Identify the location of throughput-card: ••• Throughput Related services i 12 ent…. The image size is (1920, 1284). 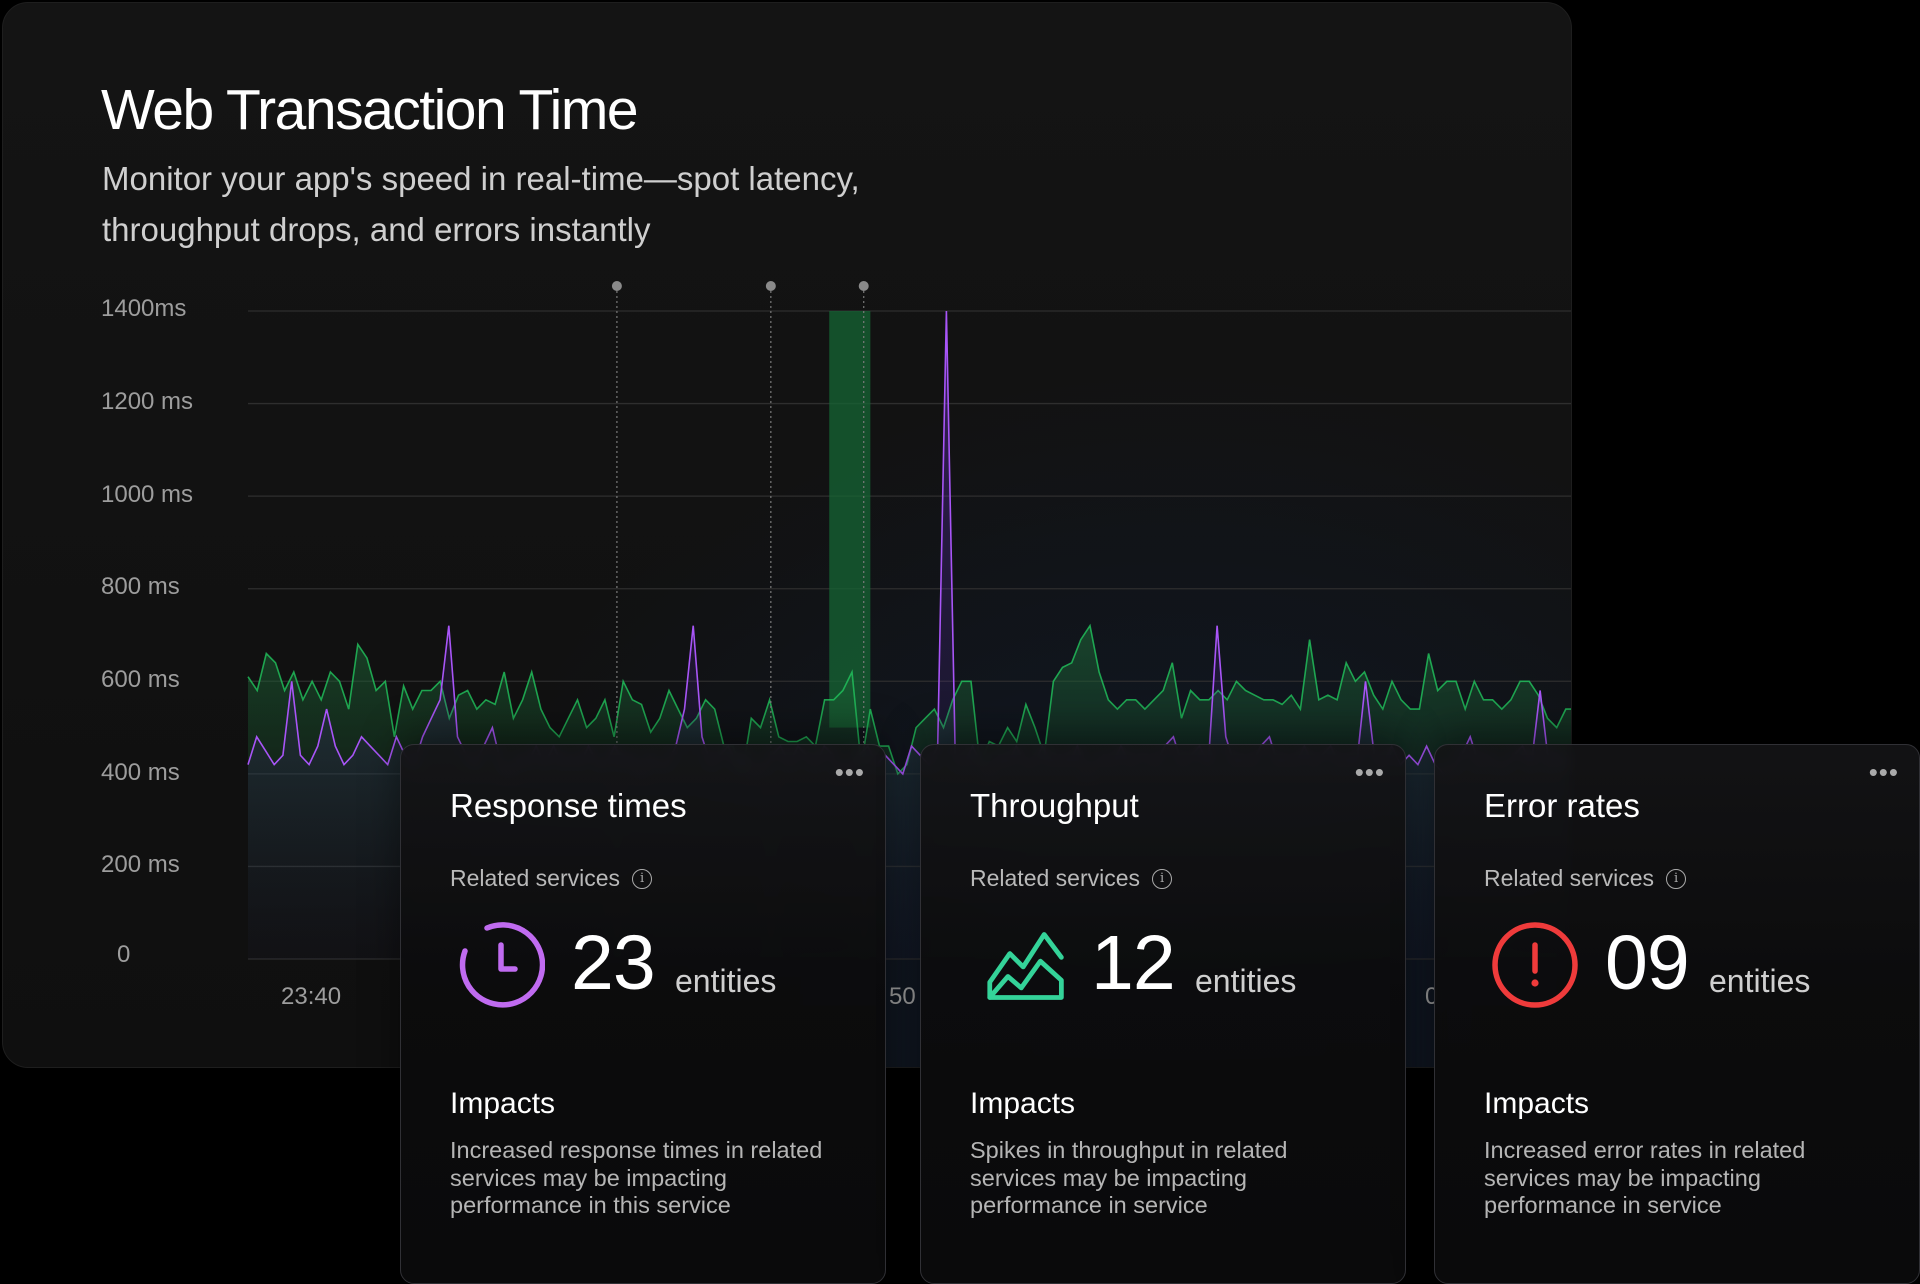
(1163, 1014).